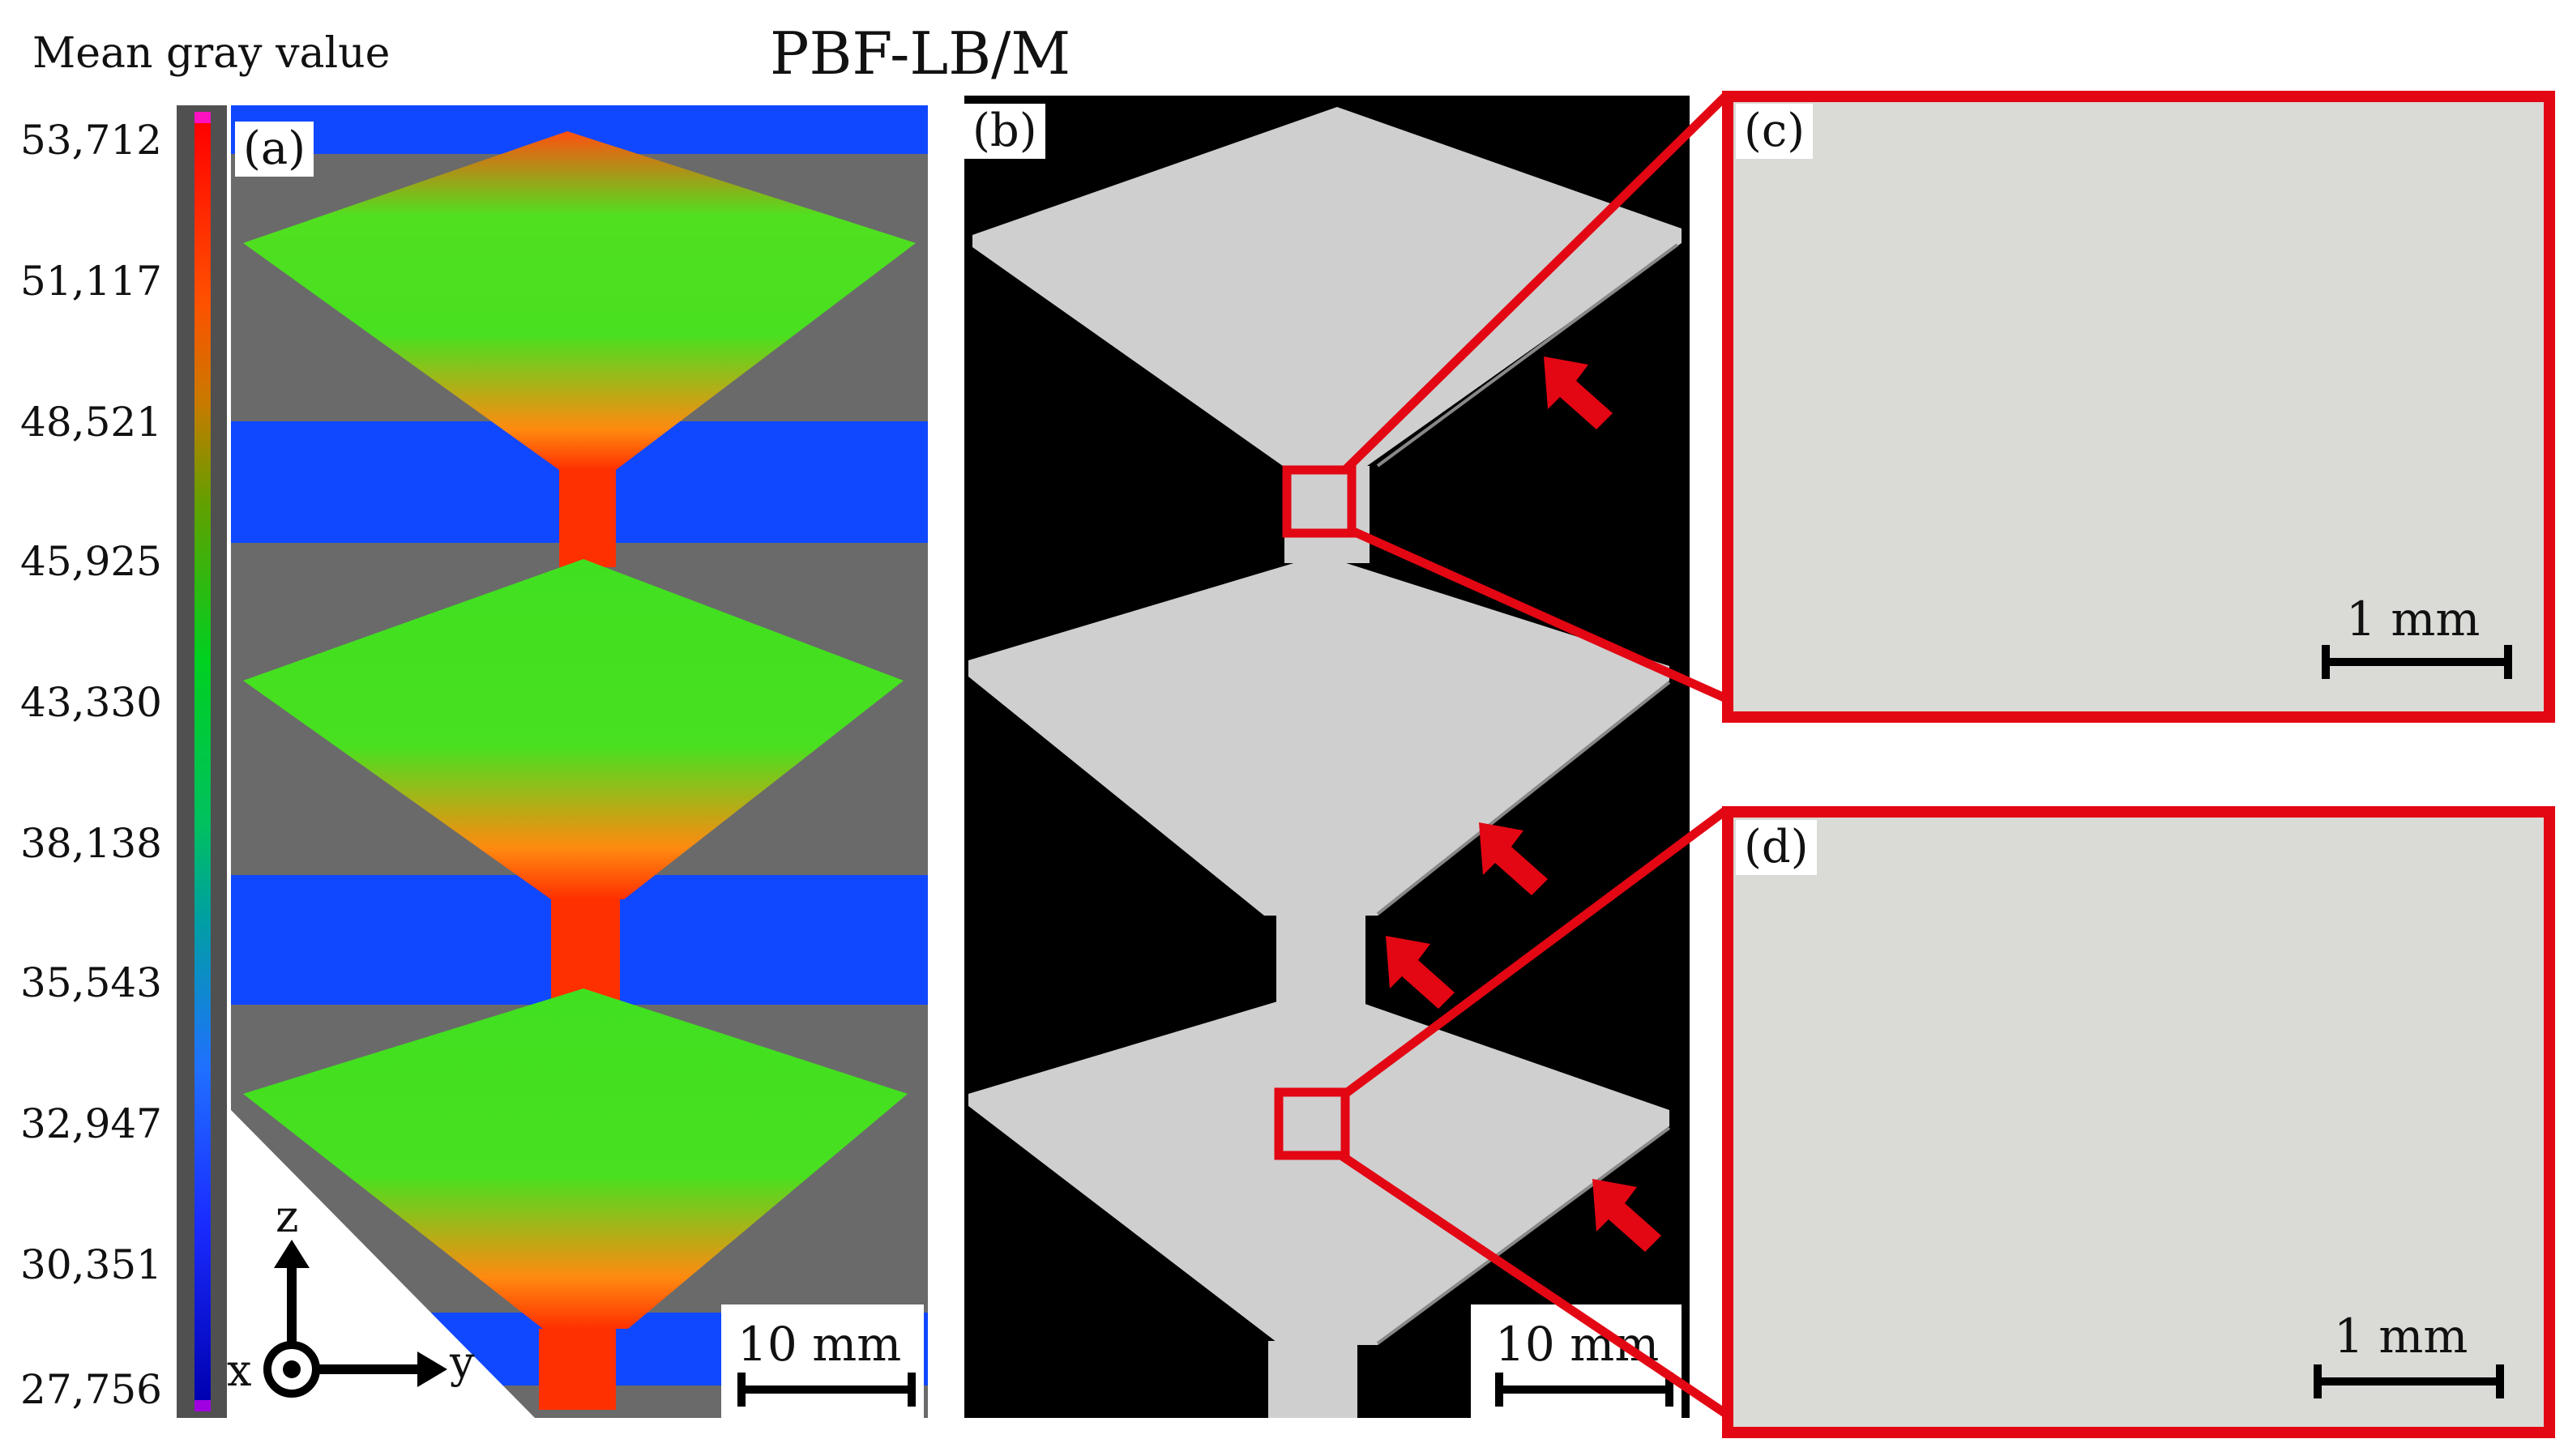 Image resolution: width=2564 pixels, height=1456 pixels. What do you see at coordinates (2138, 407) in the screenshot?
I see `panel-c-micrograph` at bounding box center [2138, 407].